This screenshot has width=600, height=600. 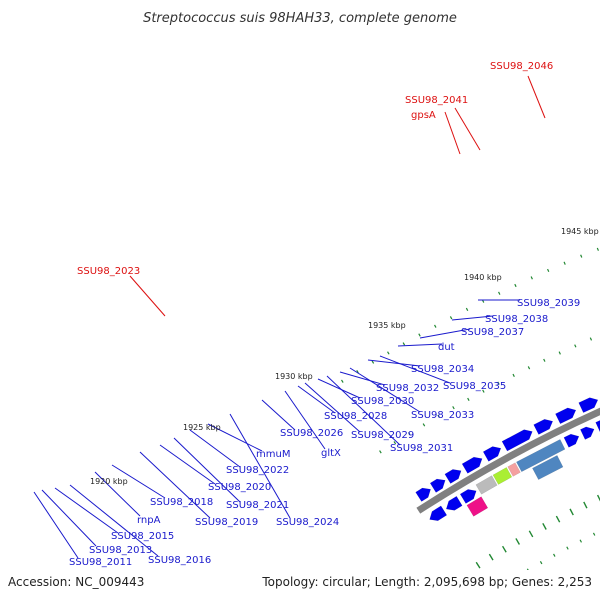 What do you see at coordinates (120, 550) in the screenshot?
I see `gene-label: SSU98_2013` at bounding box center [120, 550].